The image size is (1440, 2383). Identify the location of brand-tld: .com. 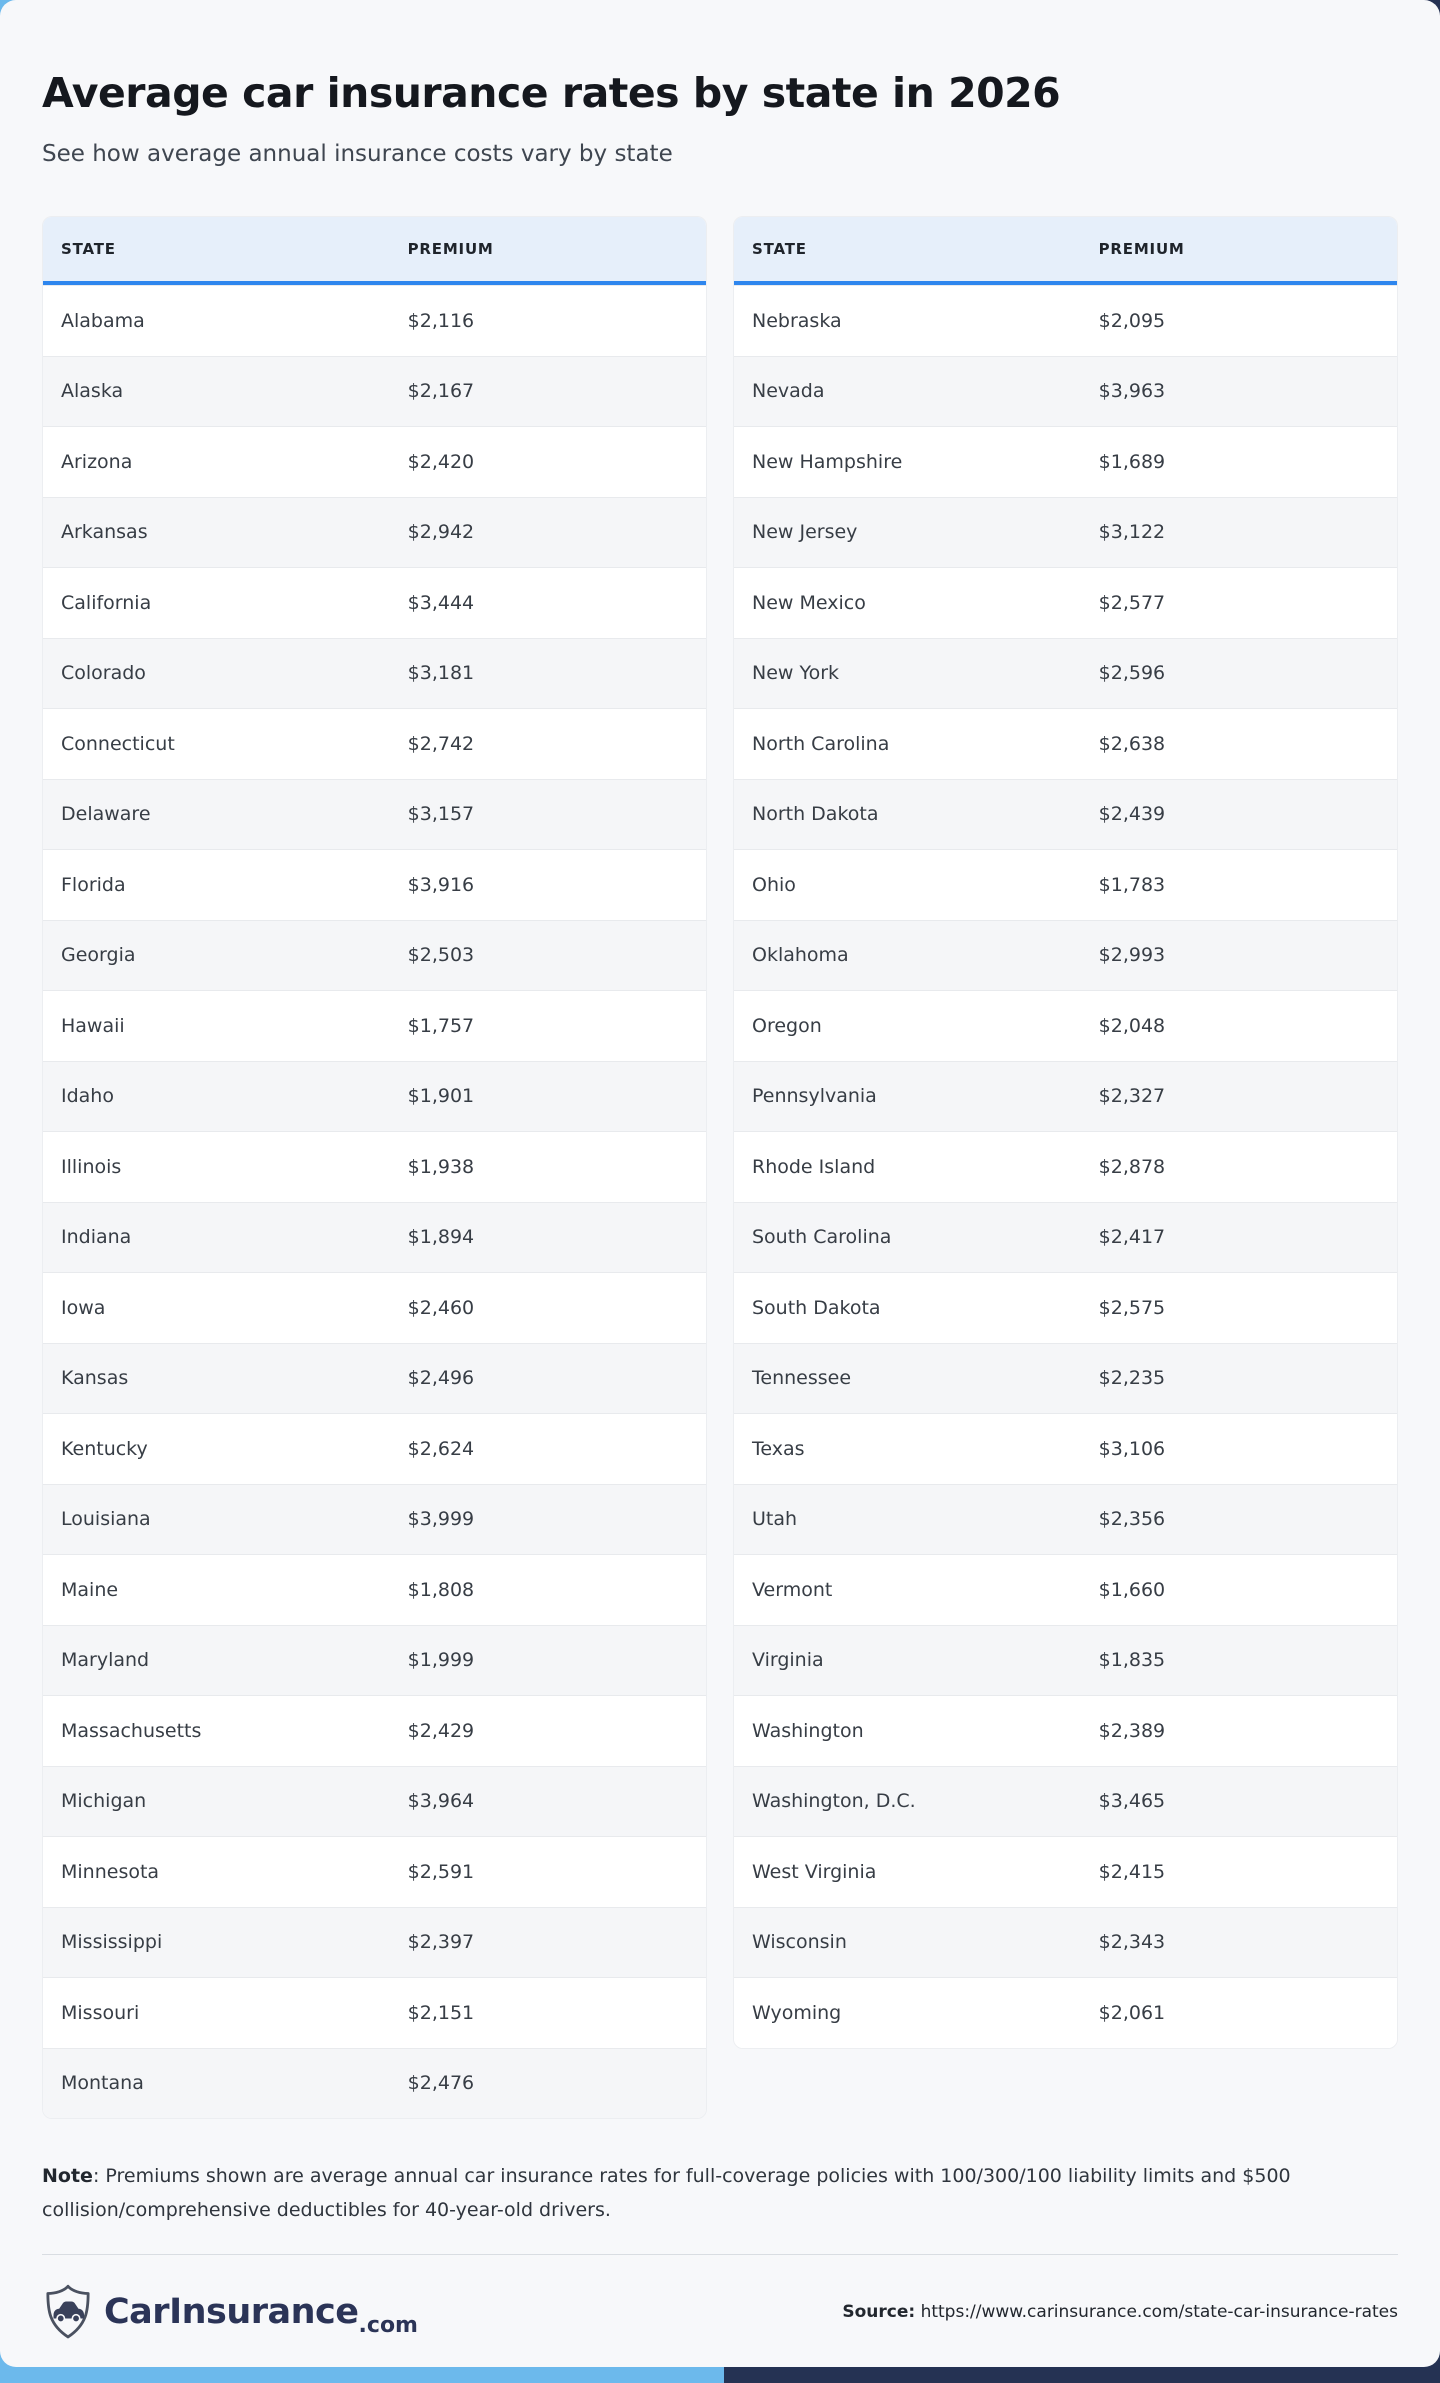
(388, 2325).